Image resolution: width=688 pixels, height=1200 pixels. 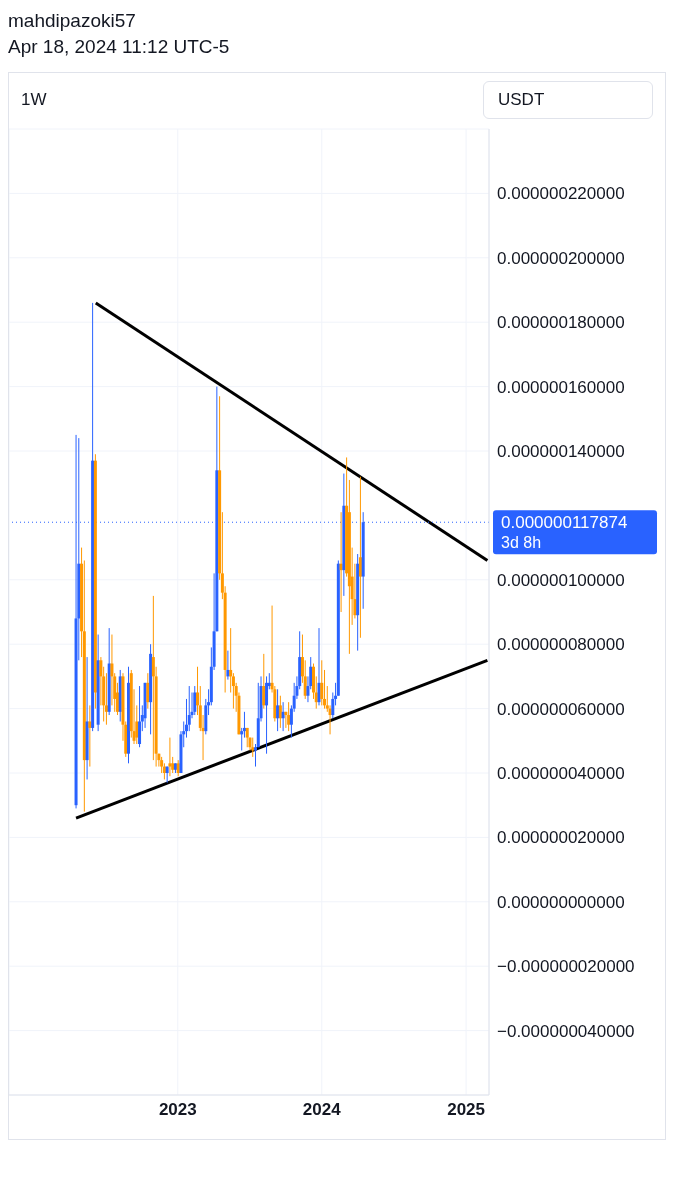 What do you see at coordinates (322, 1110) in the screenshot?
I see `x-tick-label: 2024` at bounding box center [322, 1110].